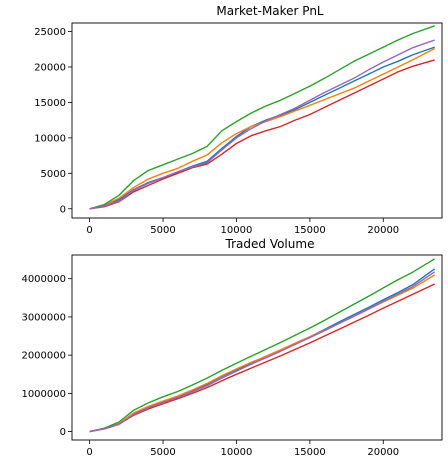  What do you see at coordinates (270, 244) in the screenshot?
I see `chart-title: Traded Volume` at bounding box center [270, 244].